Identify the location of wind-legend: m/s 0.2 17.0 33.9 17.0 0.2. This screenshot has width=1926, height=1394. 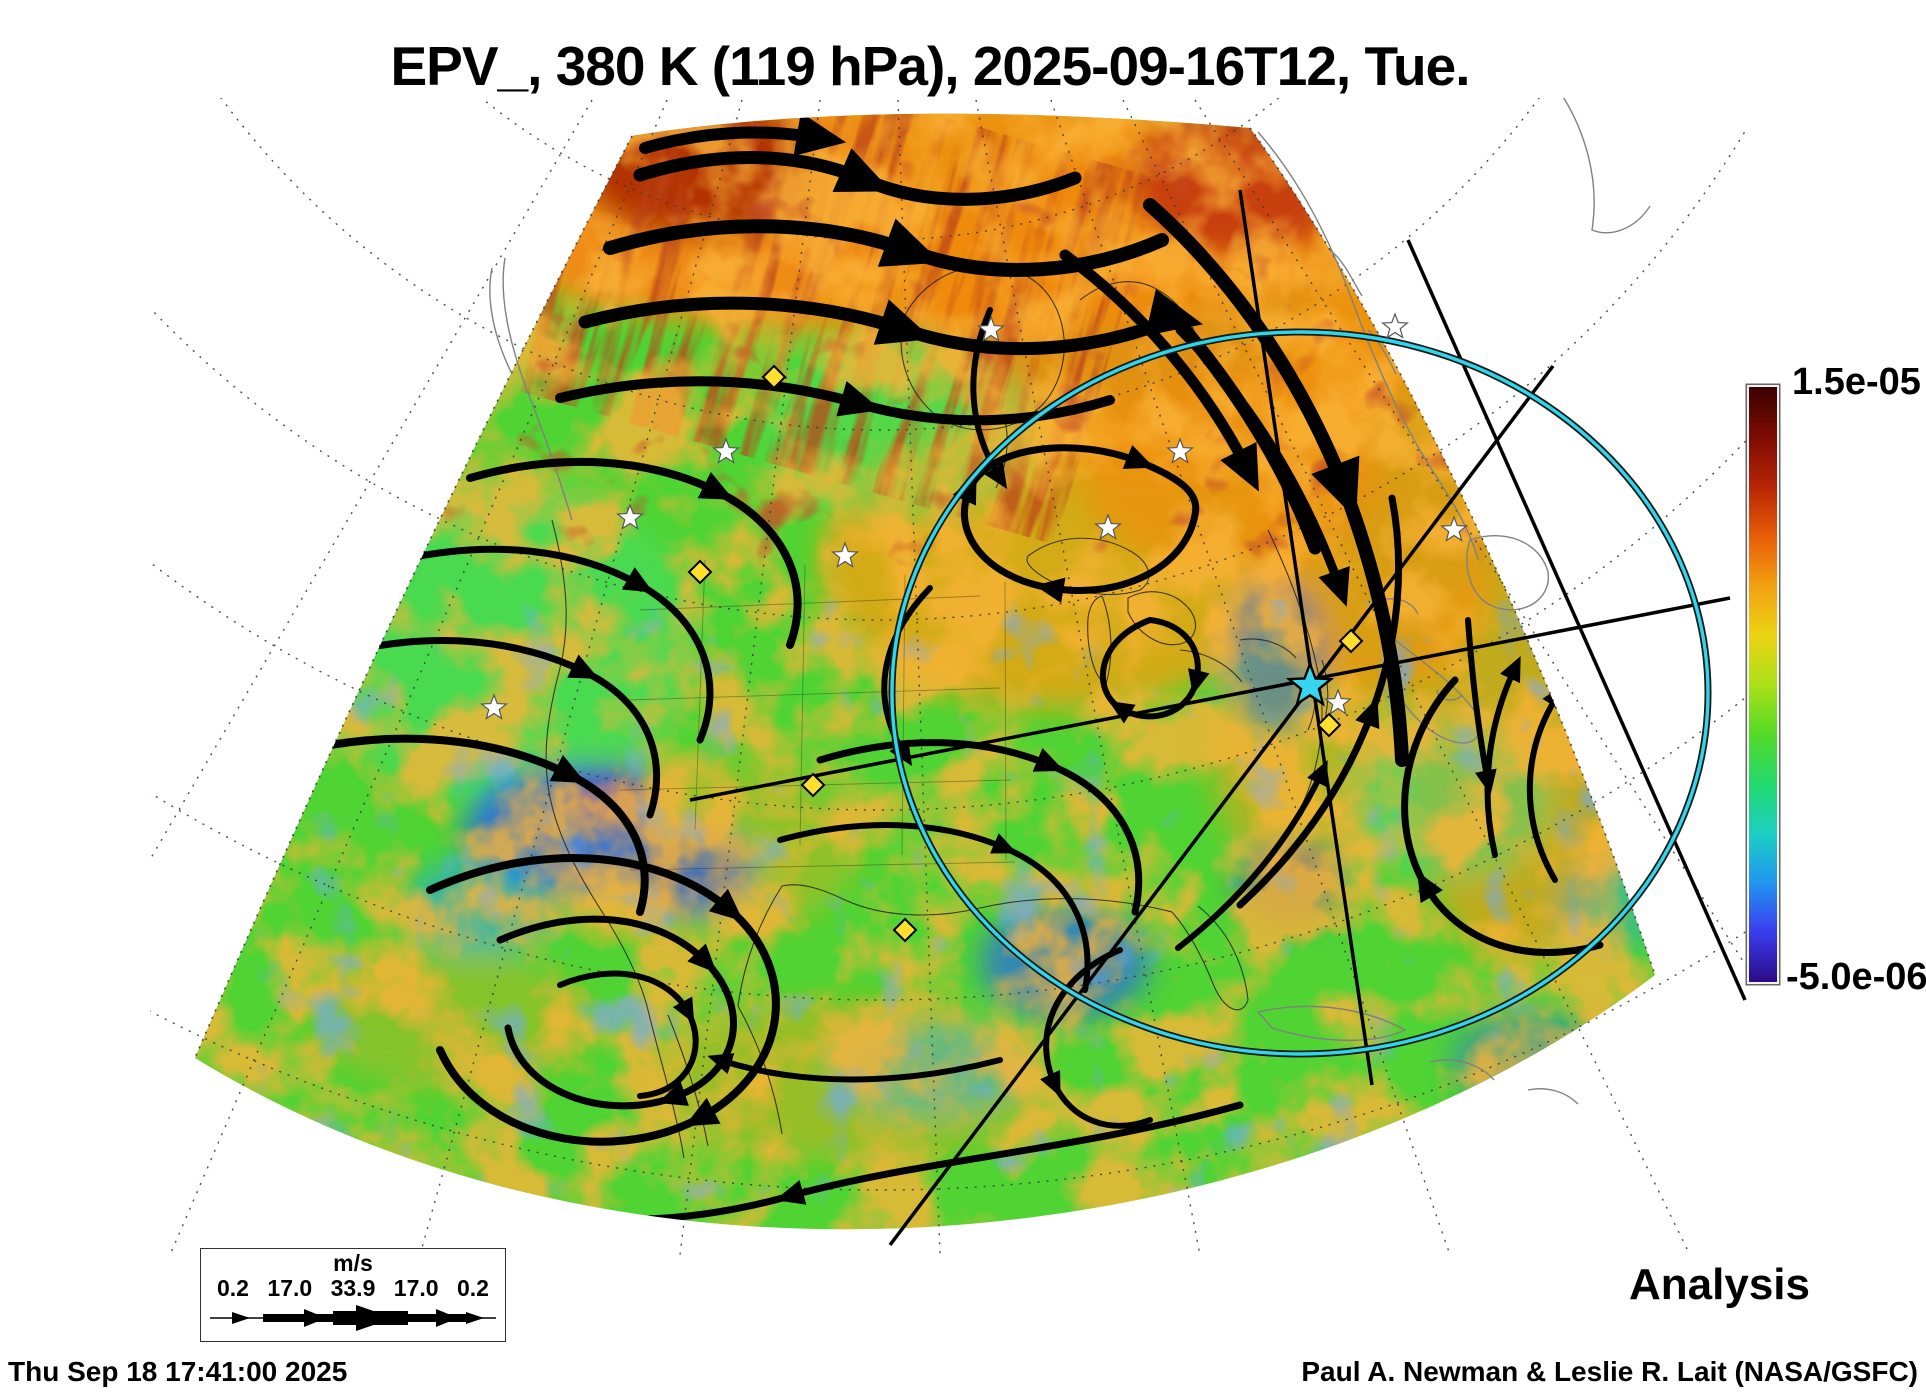
(353, 1295).